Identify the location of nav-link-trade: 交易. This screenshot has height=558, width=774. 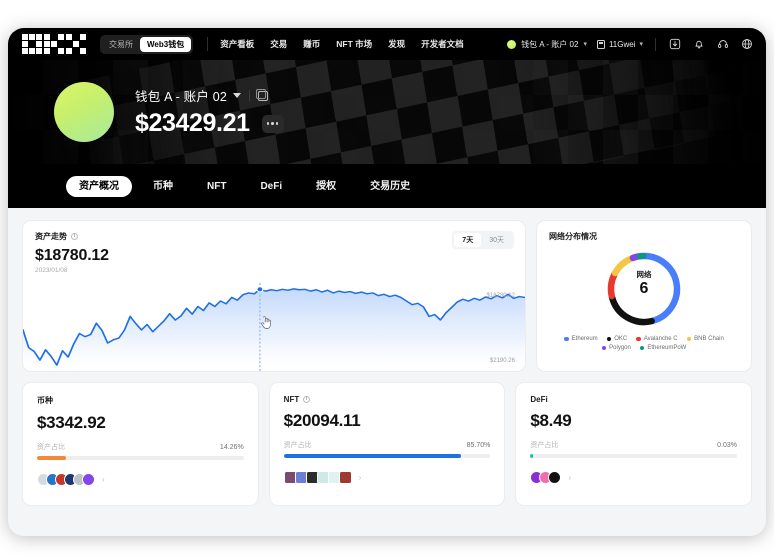
(279, 44).